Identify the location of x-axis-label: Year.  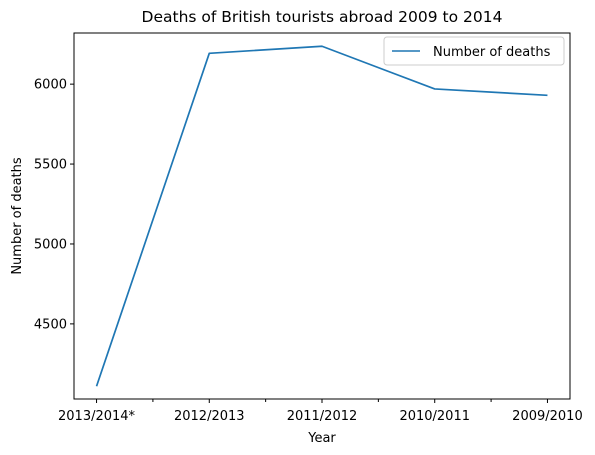
(321, 438).